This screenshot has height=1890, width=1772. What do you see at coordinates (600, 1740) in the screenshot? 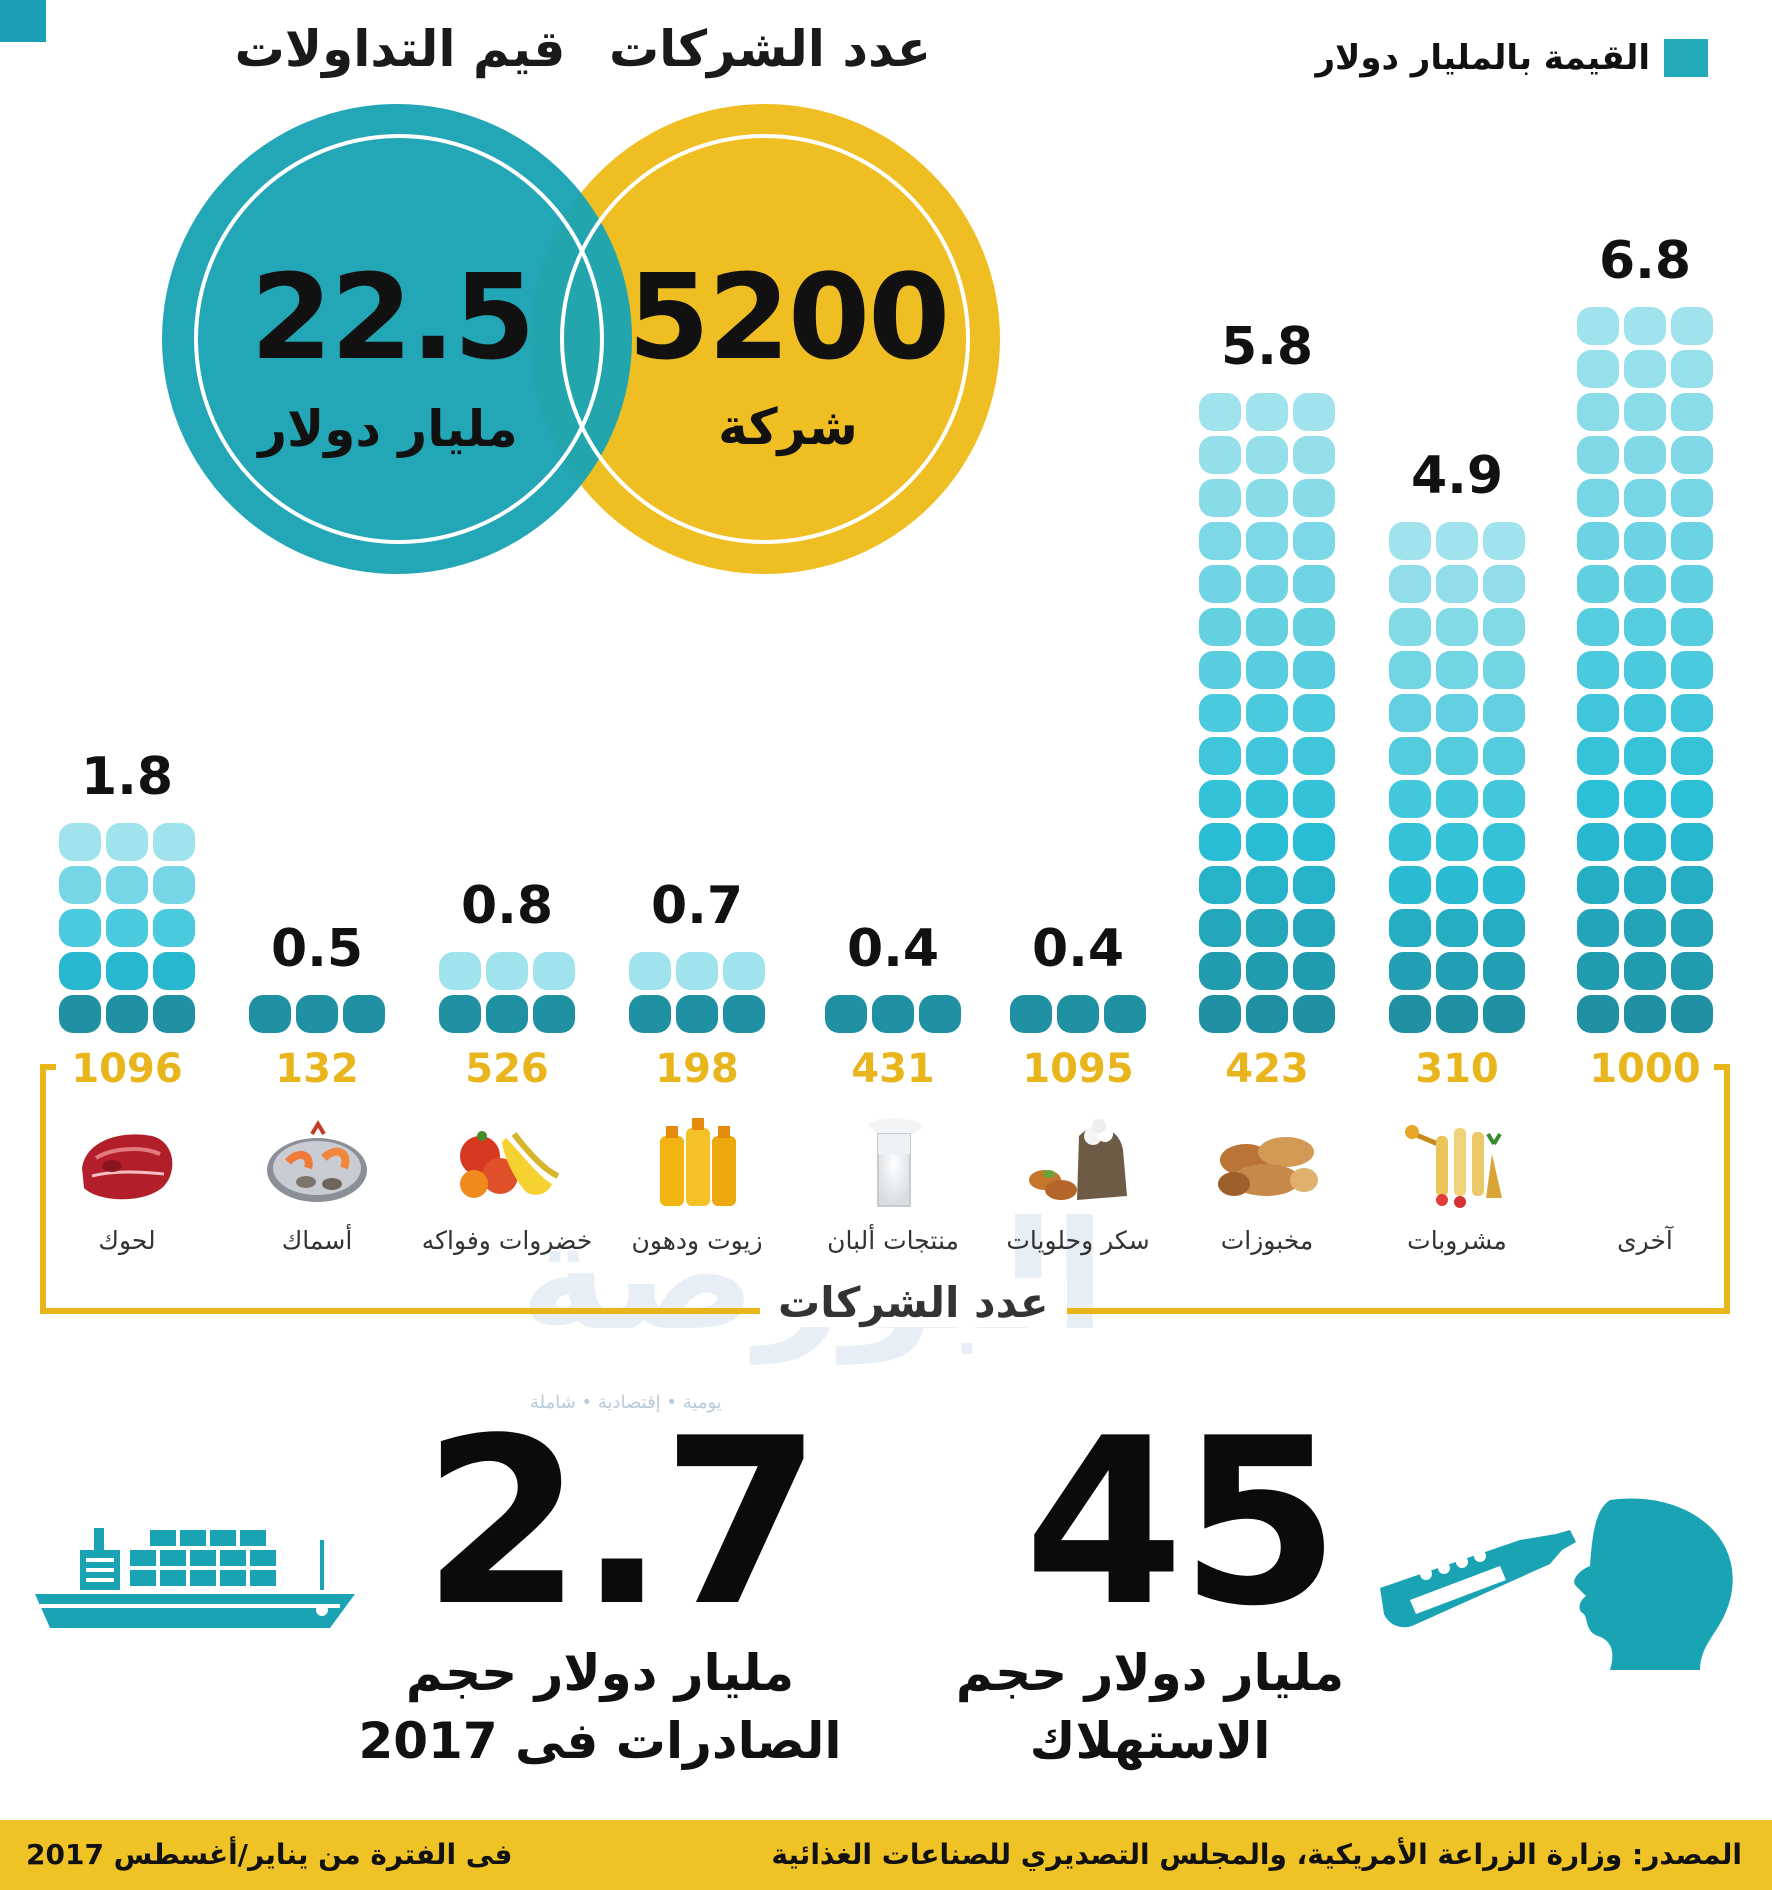
I see `exports-caption-line2: الصادرات فى 2017` at bounding box center [600, 1740].